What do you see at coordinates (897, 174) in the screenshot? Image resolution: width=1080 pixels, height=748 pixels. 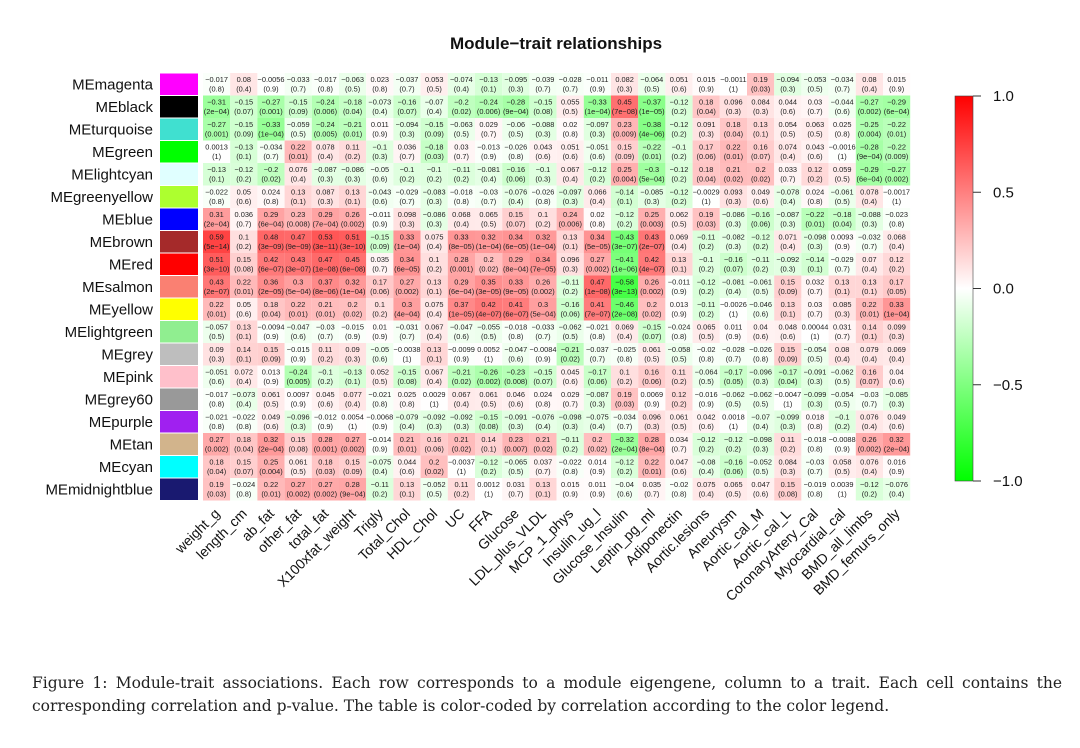 I see `heatmap-cell: −0.27(0.002)` at bounding box center [897, 174].